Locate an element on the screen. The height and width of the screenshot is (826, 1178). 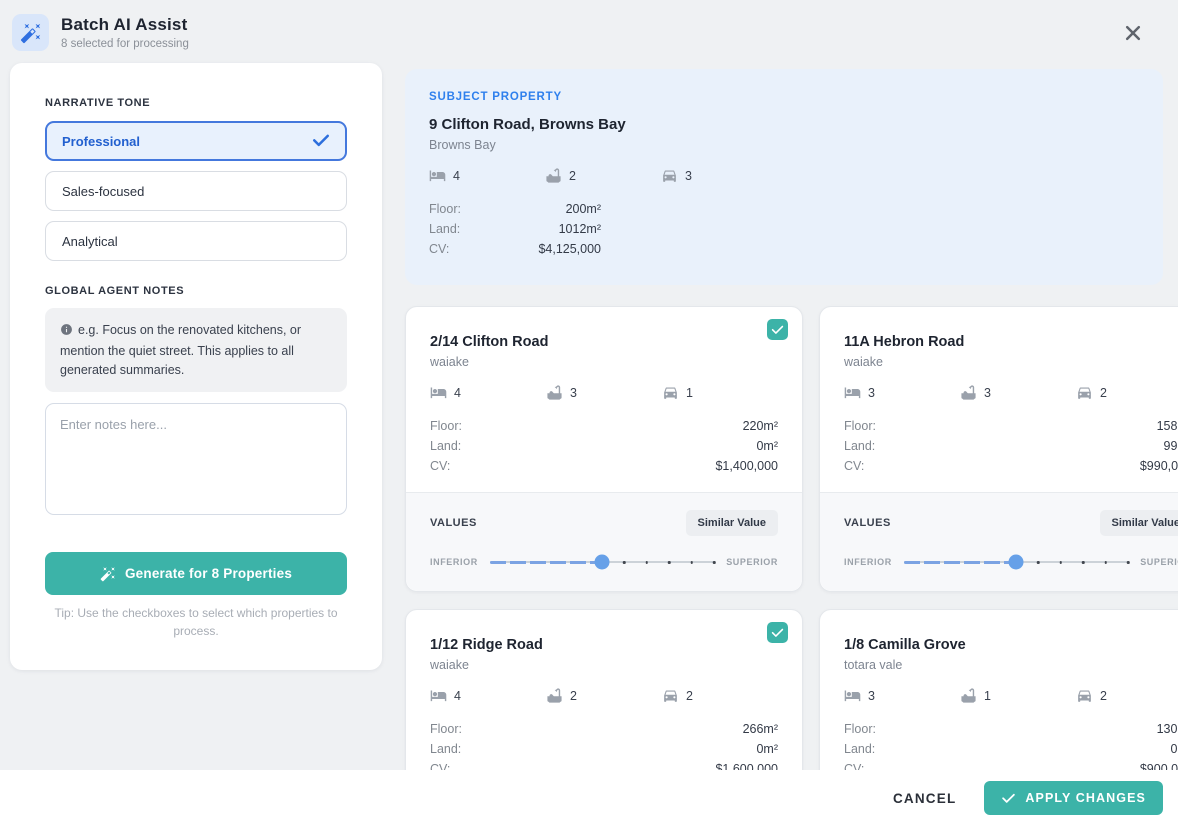
property-address: 11A Hebron Road is located at coordinates (904, 342).